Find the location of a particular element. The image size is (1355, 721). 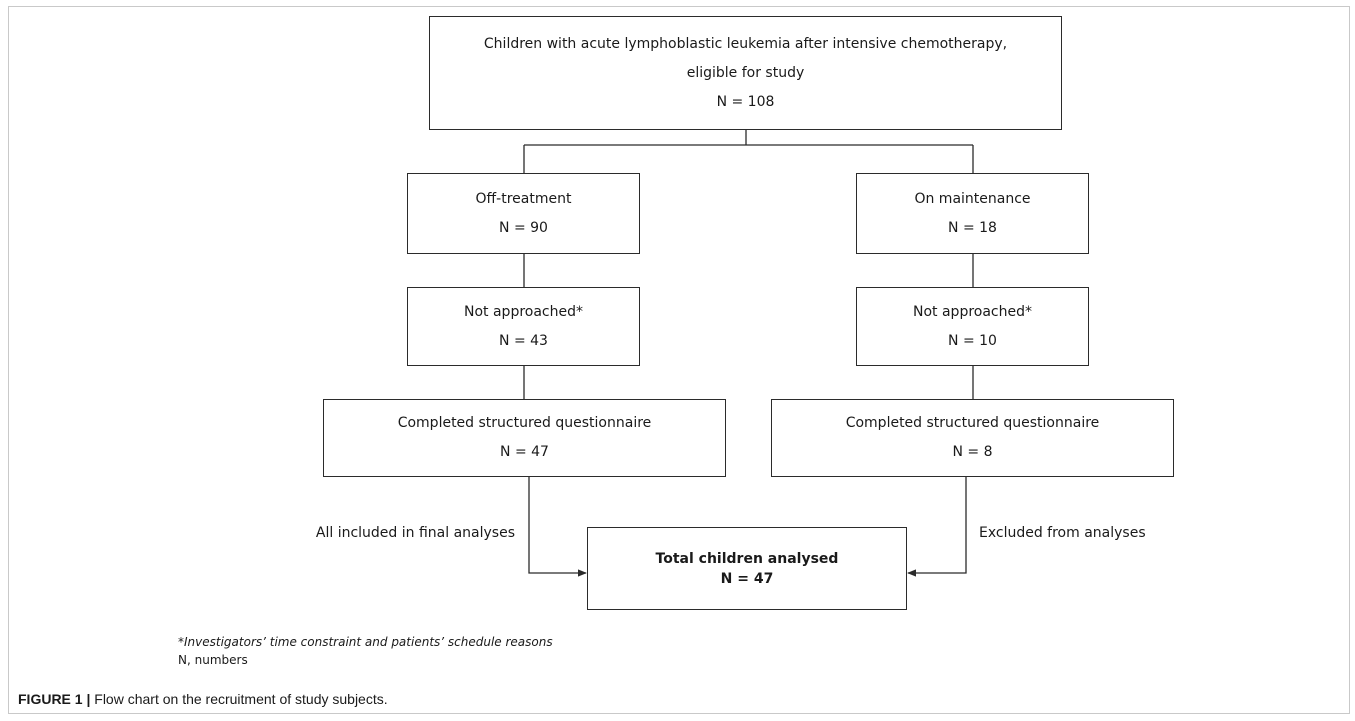

footnote-abbrev-letter: N is located at coordinates (182, 660).